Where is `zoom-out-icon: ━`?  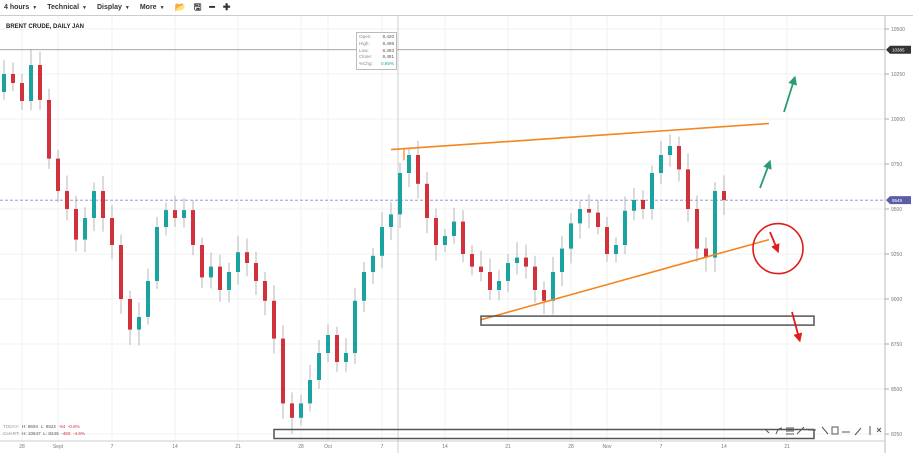
zoom-out-icon: ━ is located at coordinates (212, 7).